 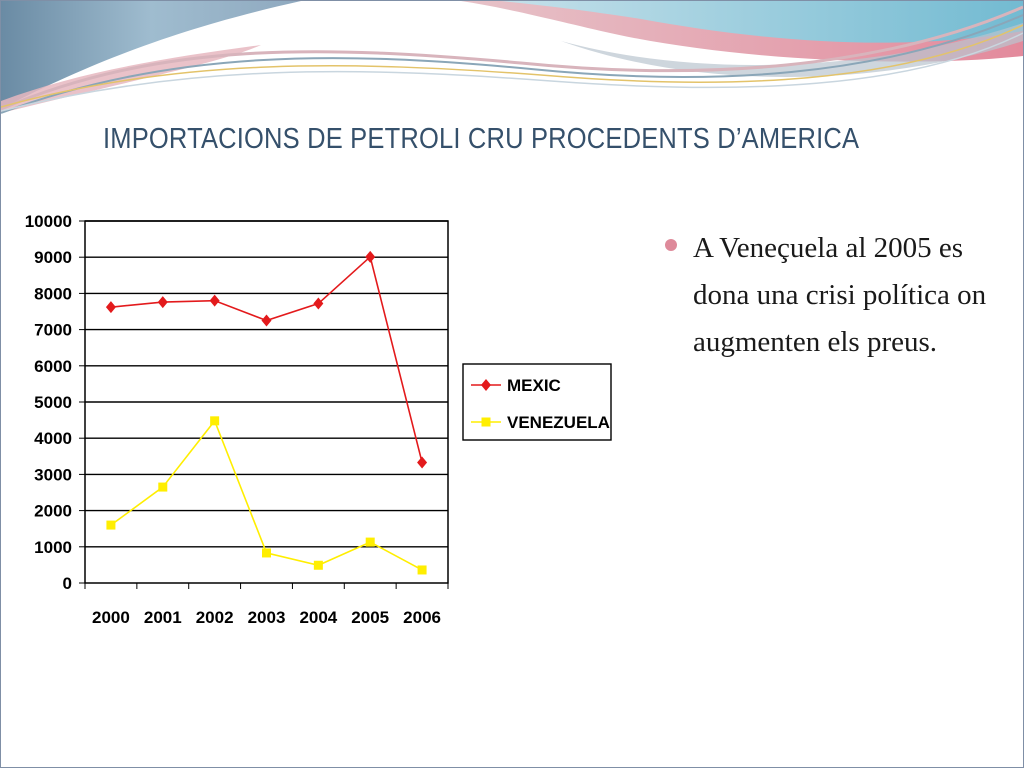 I want to click on y-tick-label: 7000, so click(x=53, y=330).